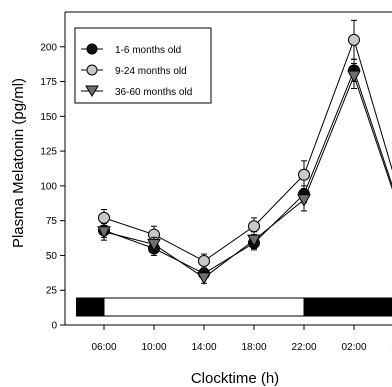 This screenshot has width=392, height=387. Describe the element at coordinates (148, 50) in the screenshot. I see `legend-label: 1-6 months old` at that location.